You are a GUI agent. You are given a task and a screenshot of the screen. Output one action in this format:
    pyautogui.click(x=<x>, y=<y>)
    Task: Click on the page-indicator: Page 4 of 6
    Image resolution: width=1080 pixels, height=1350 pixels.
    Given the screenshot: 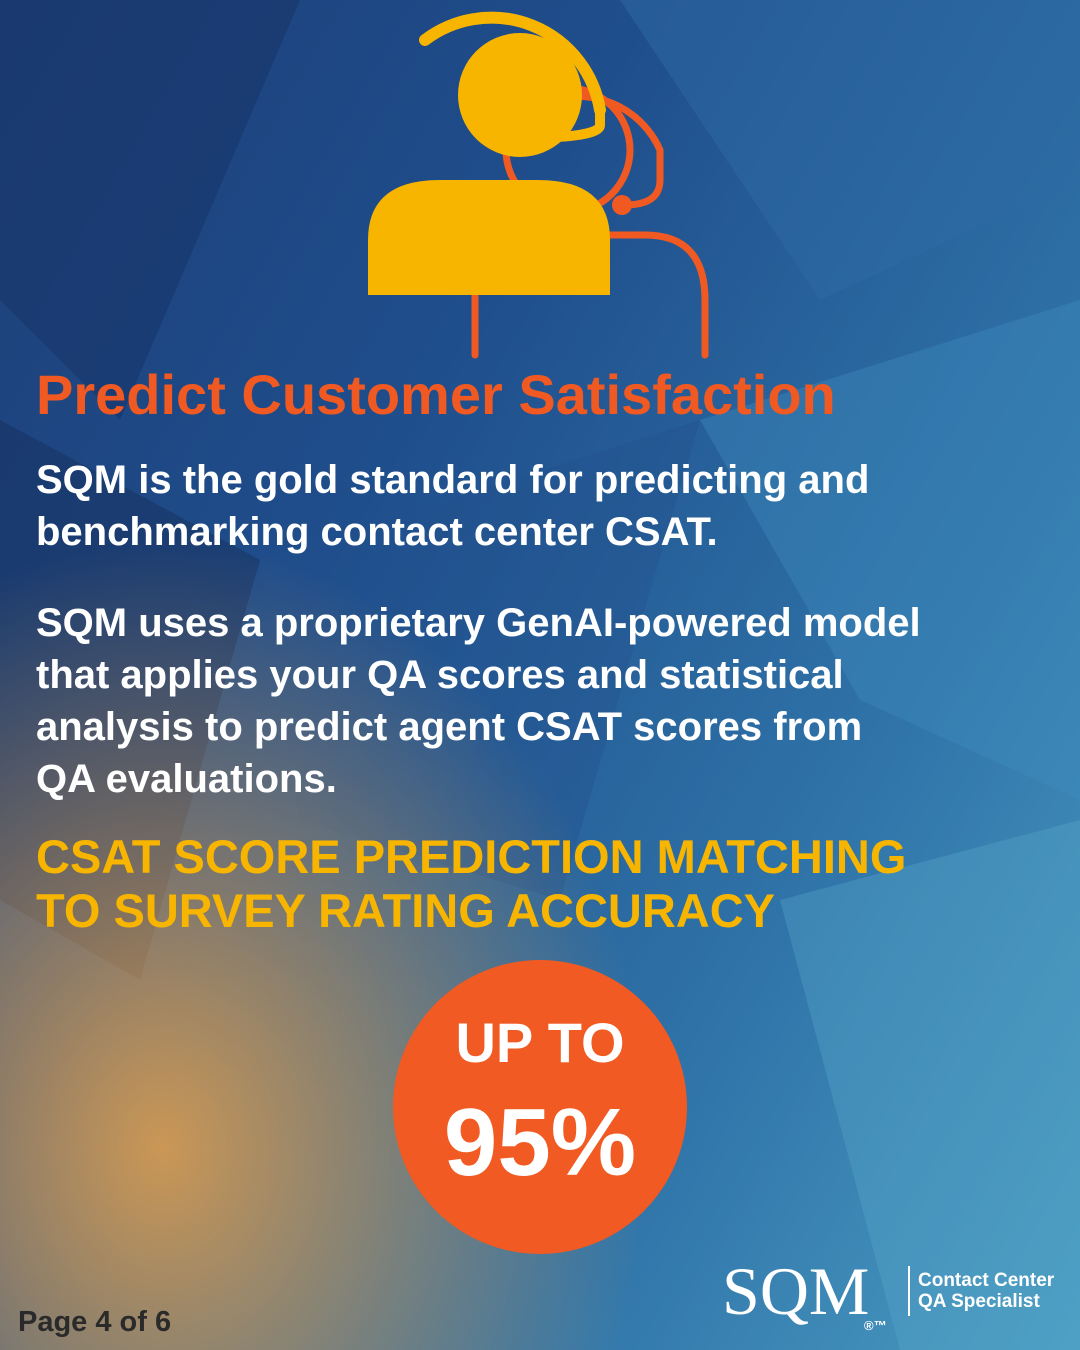 What is the action you would take?
    pyautogui.click(x=95, y=1322)
    